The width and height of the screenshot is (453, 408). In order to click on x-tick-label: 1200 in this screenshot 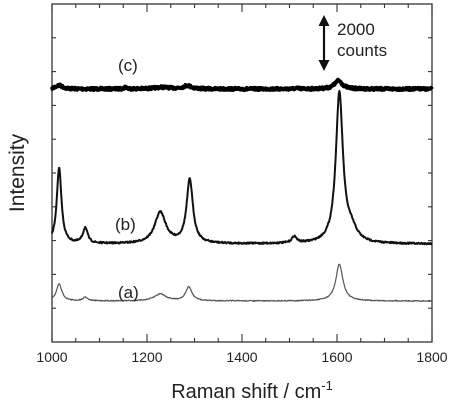, I will do `click(146, 357)`.